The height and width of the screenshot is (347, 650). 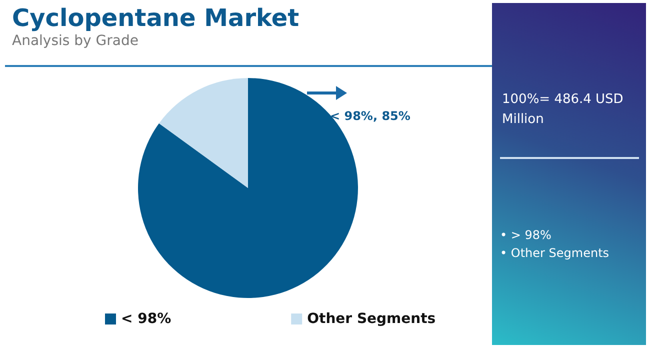 I want to click on chart-subtitle: Analysis by Grade, so click(x=75, y=41).